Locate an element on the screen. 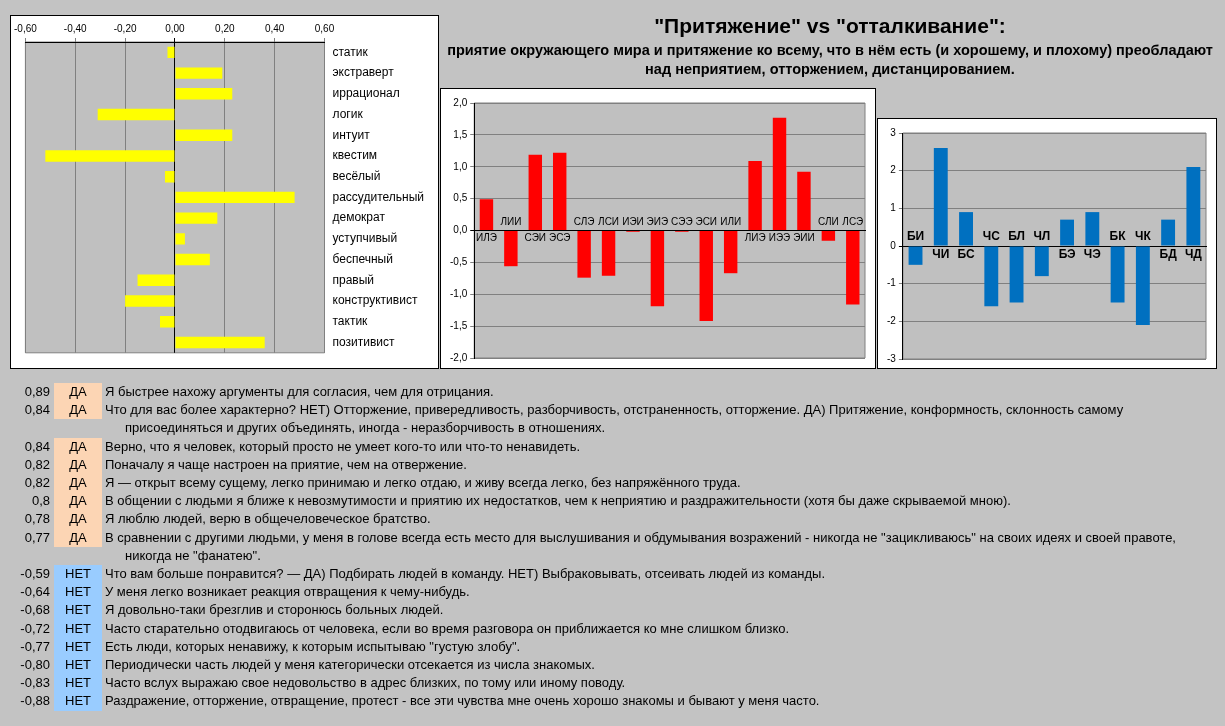 The width and height of the screenshot is (1225, 726). y-tick-label: демократ is located at coordinates (359, 217).